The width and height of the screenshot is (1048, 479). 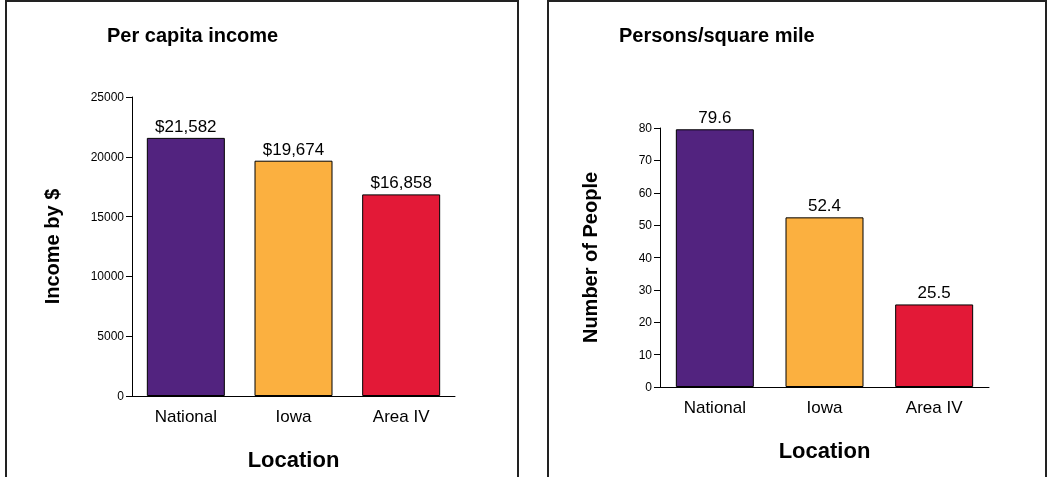 What do you see at coordinates (107, 216) in the screenshot?
I see `y-tick-label: 15000` at bounding box center [107, 216].